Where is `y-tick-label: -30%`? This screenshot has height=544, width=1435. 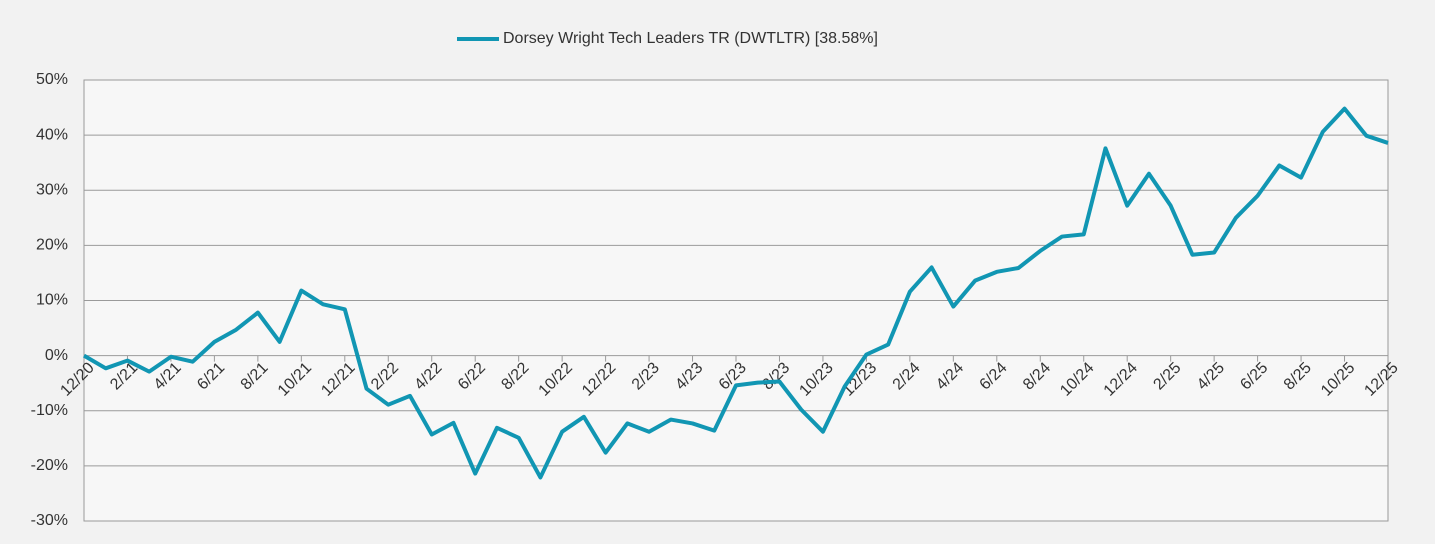 y-tick-label: -30% is located at coordinates (49, 520).